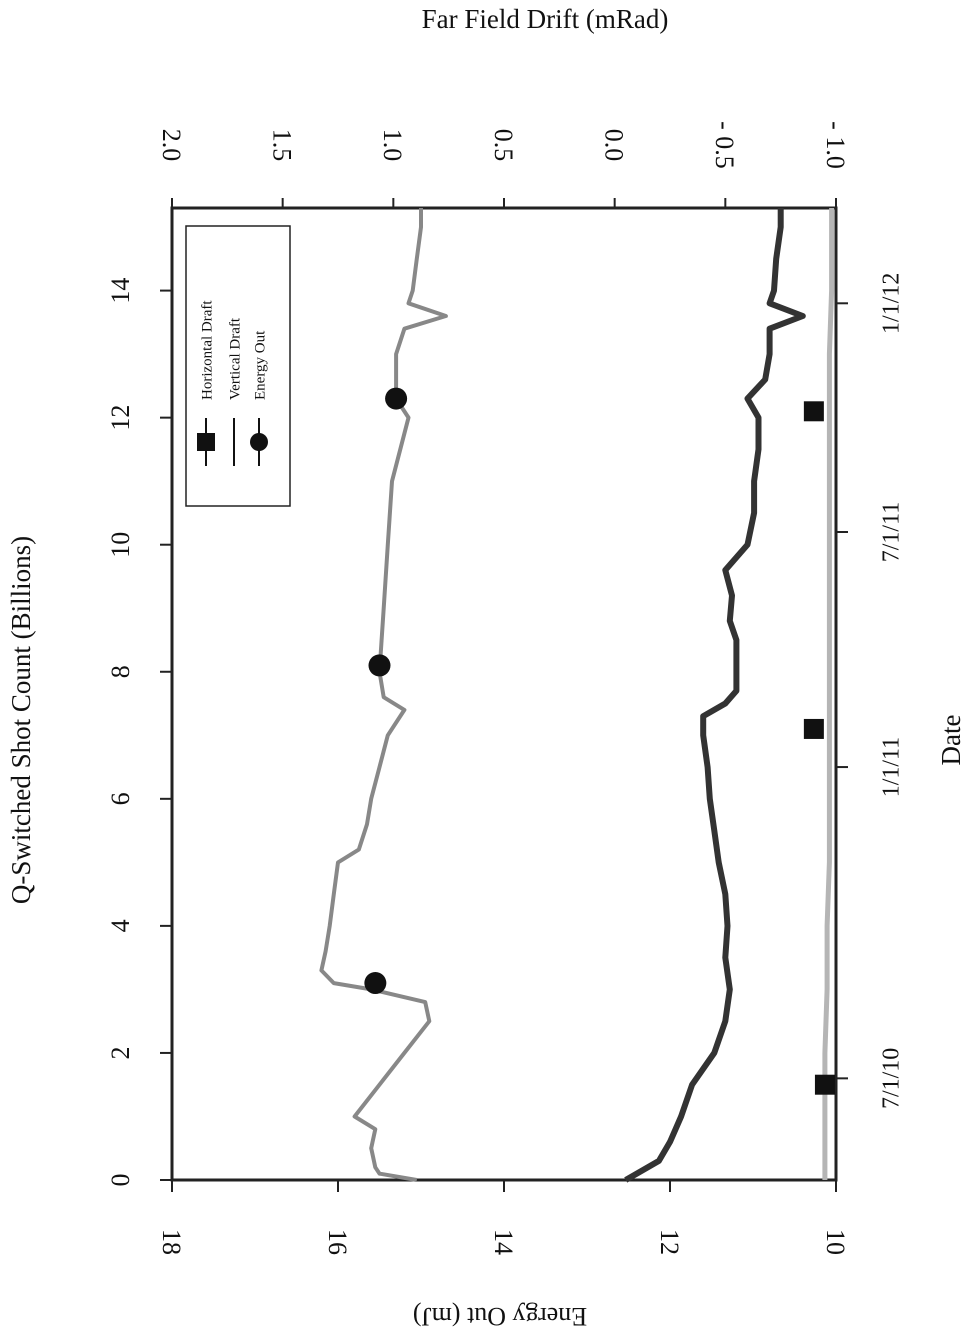  Describe the element at coordinates (891, 532) in the screenshot. I see `date-tick-label: 7/1/11` at that location.